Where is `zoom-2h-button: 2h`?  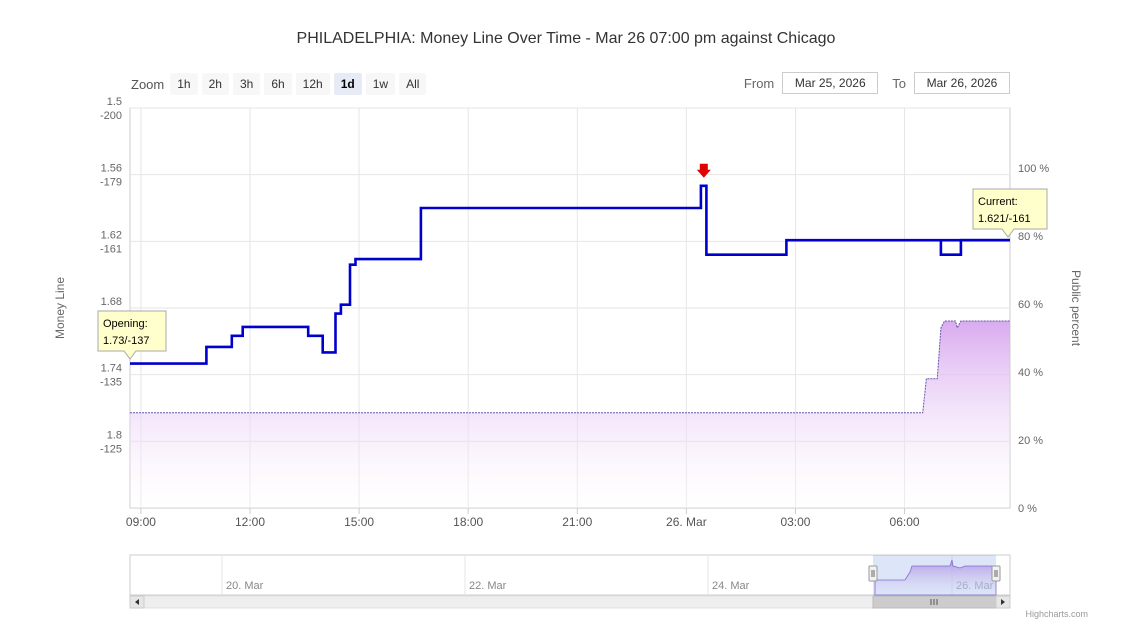 zoom-2h-button: 2h is located at coordinates (215, 84).